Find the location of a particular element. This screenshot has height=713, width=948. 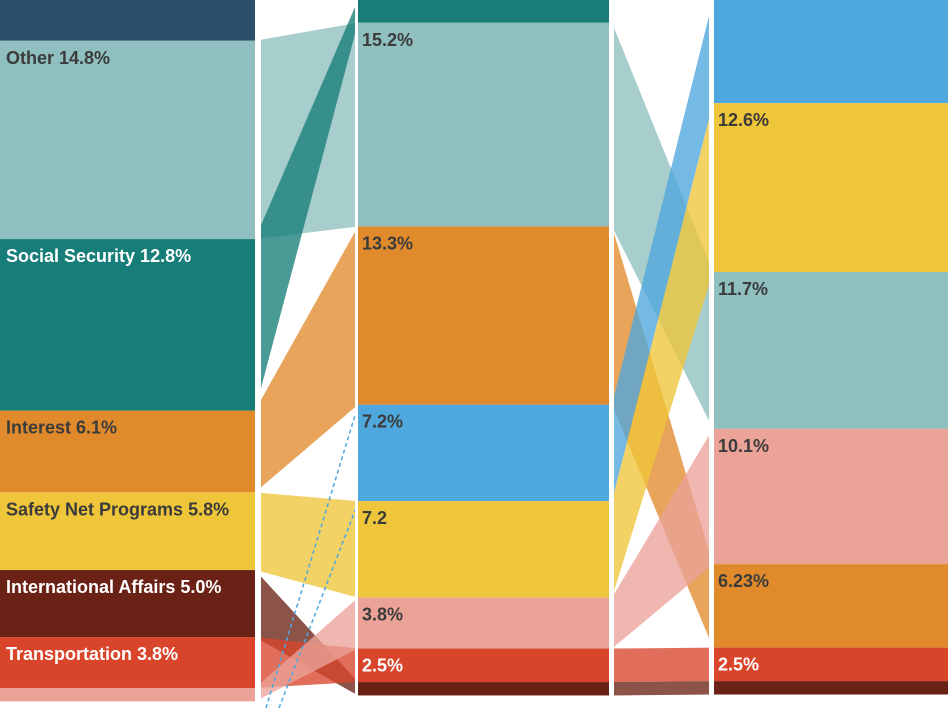

segment-label: 12.6% is located at coordinates (743, 120).